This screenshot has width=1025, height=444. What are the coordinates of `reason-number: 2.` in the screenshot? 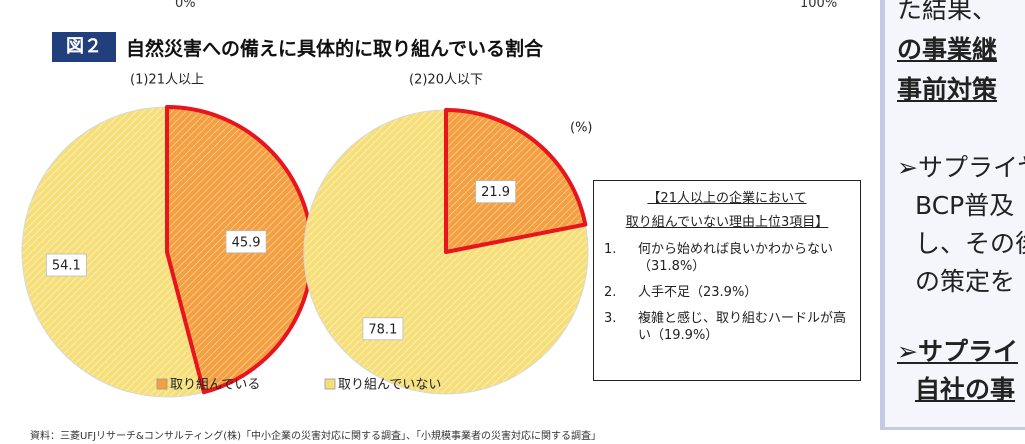 It's located at (610, 292).